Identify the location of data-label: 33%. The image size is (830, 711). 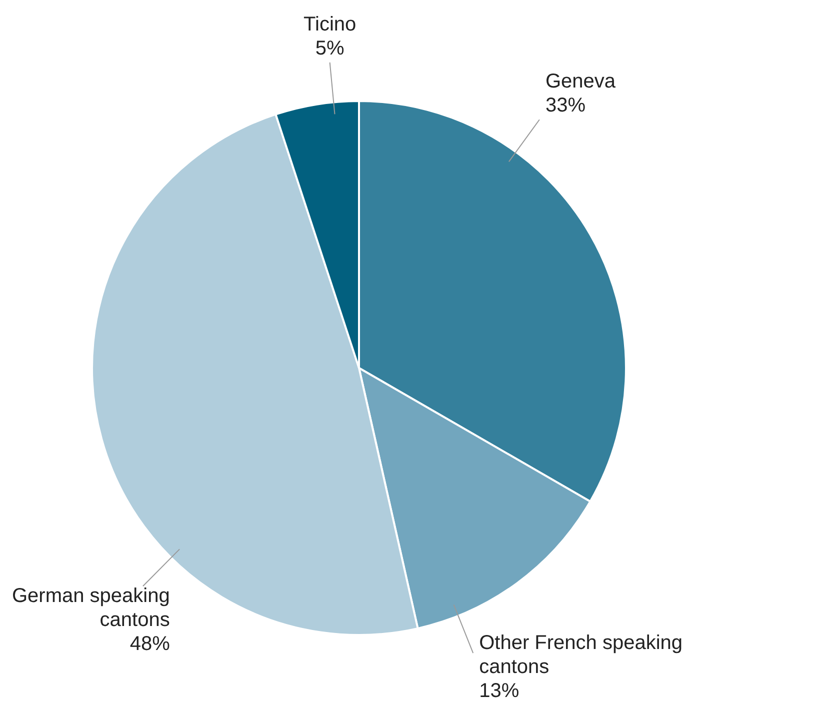
(565, 105).